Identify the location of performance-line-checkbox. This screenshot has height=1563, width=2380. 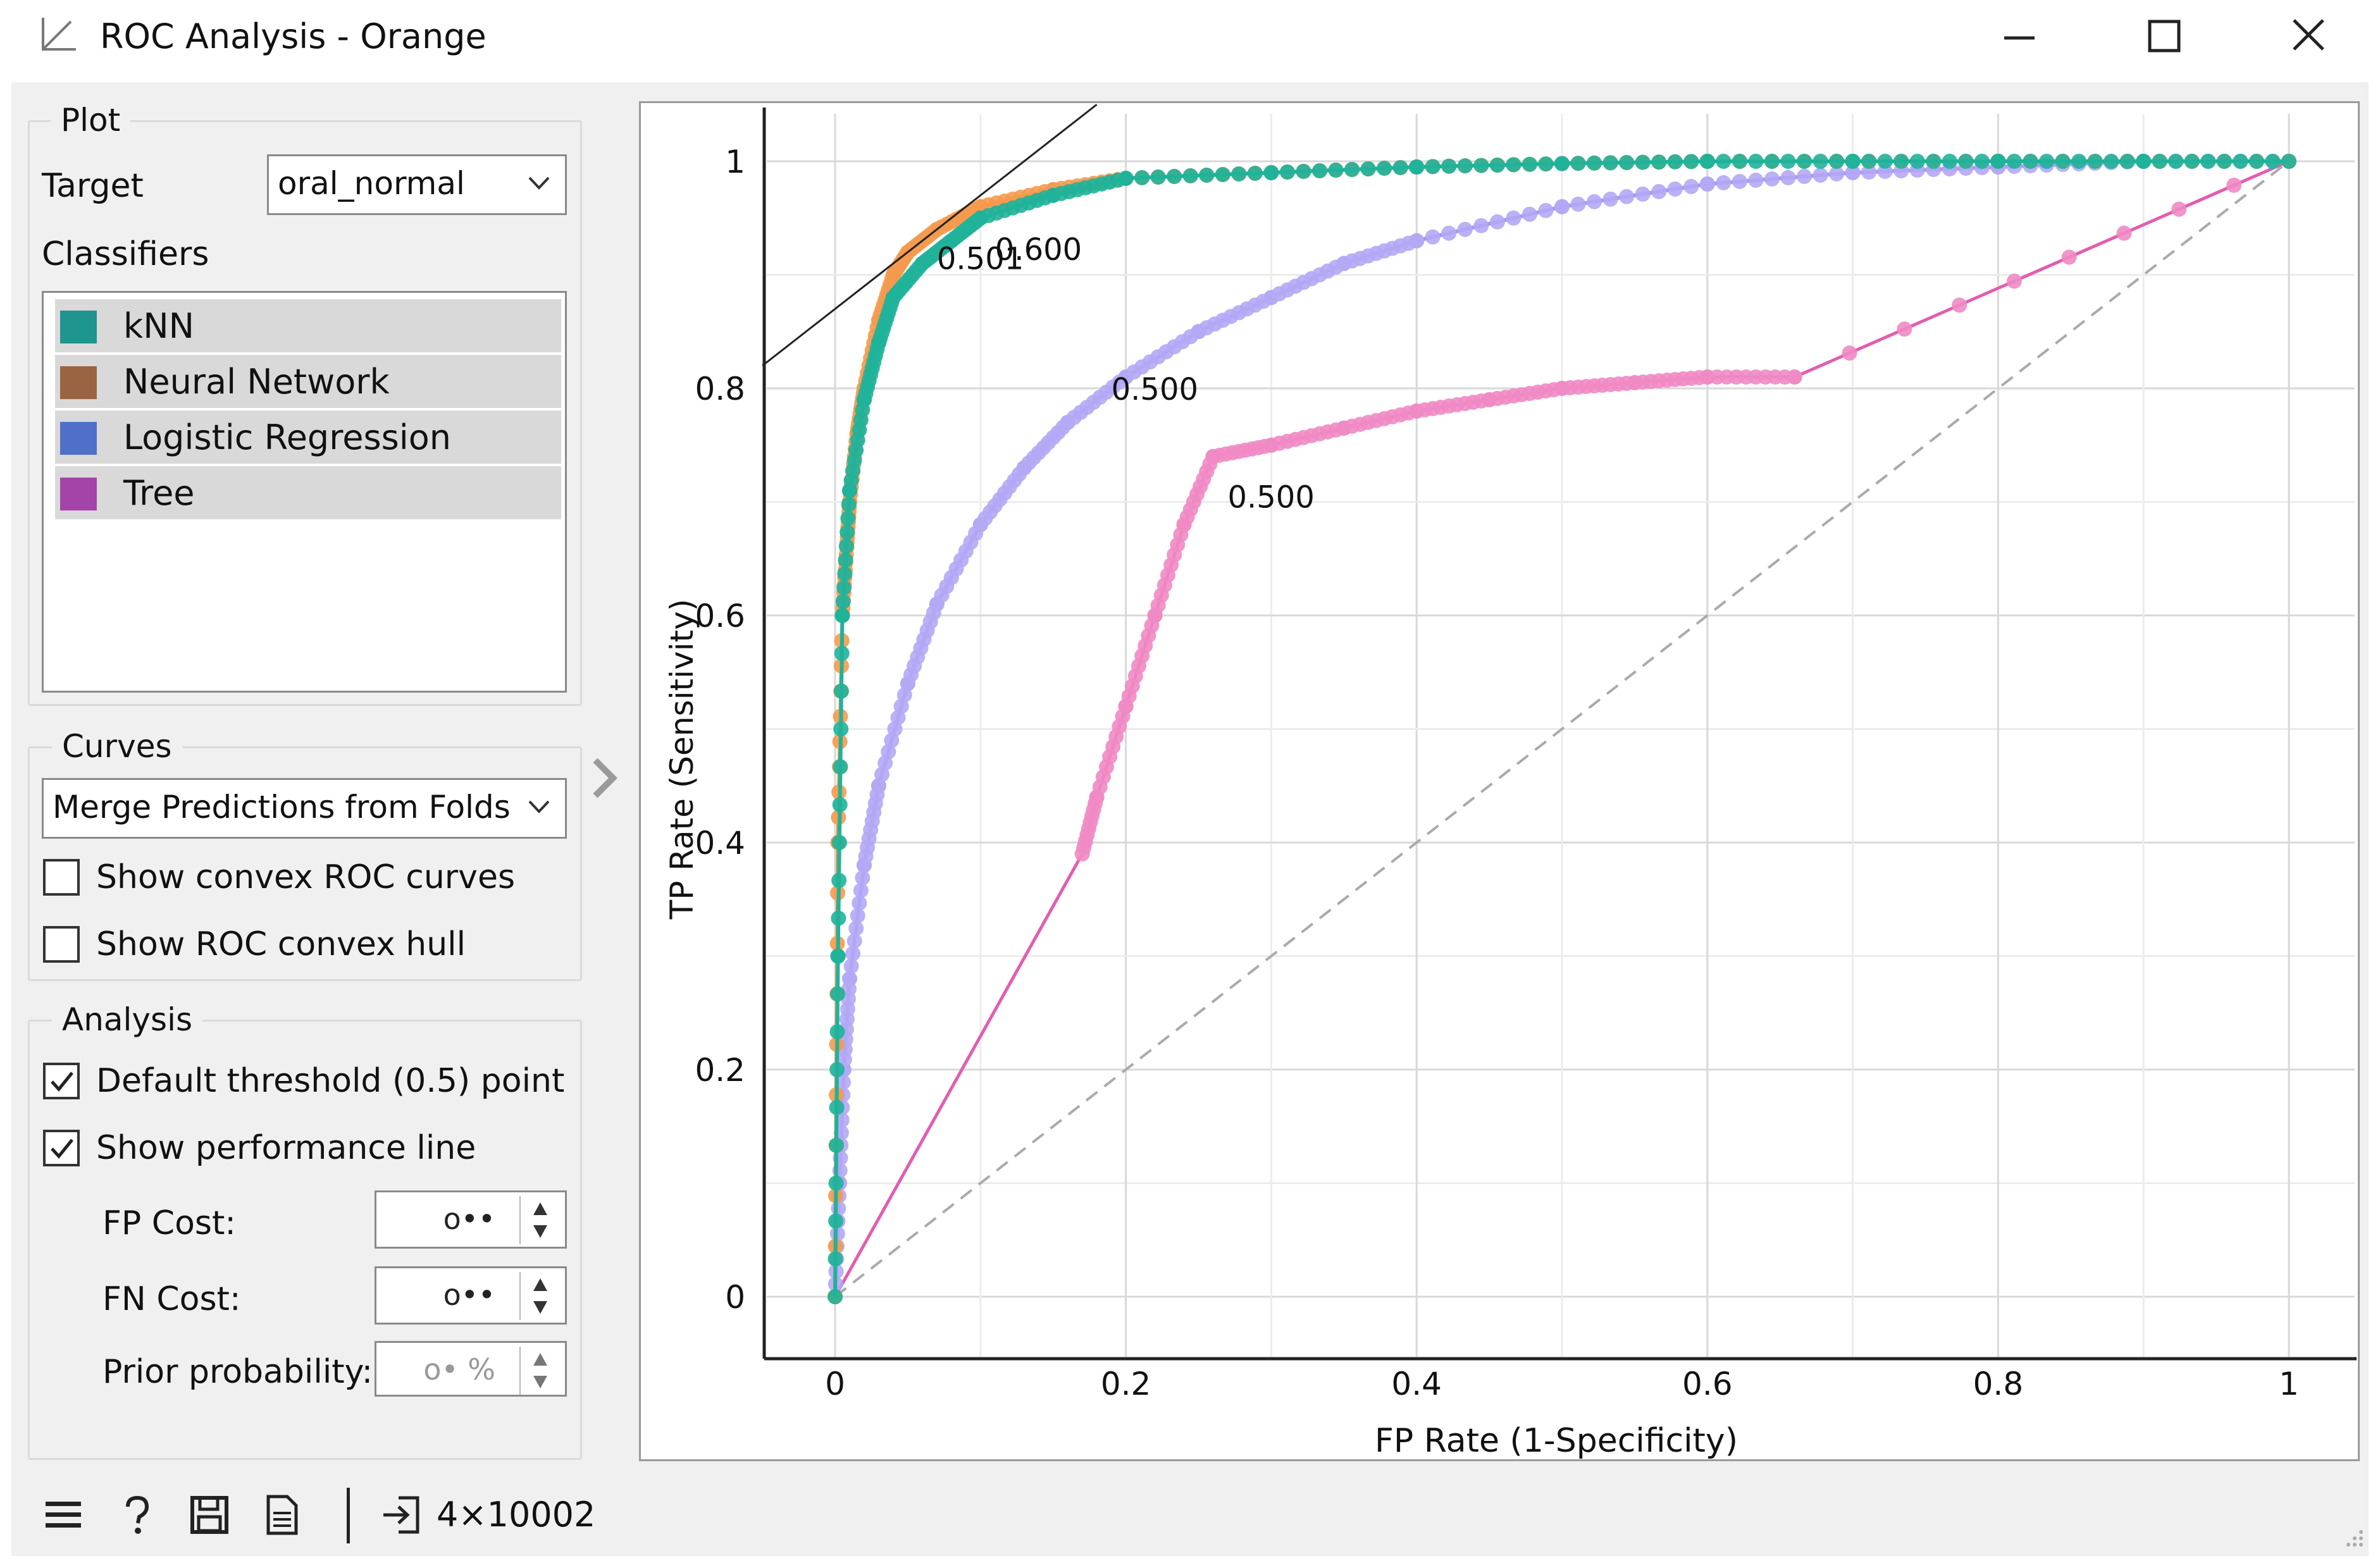
(61, 1148).